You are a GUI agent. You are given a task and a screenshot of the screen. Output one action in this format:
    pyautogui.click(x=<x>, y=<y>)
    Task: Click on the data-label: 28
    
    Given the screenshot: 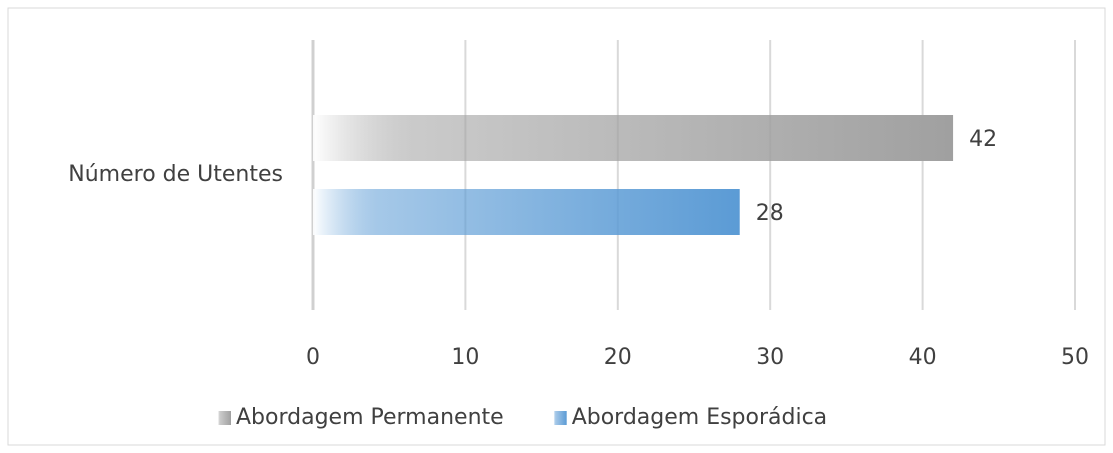 What is the action you would take?
    pyautogui.click(x=770, y=213)
    